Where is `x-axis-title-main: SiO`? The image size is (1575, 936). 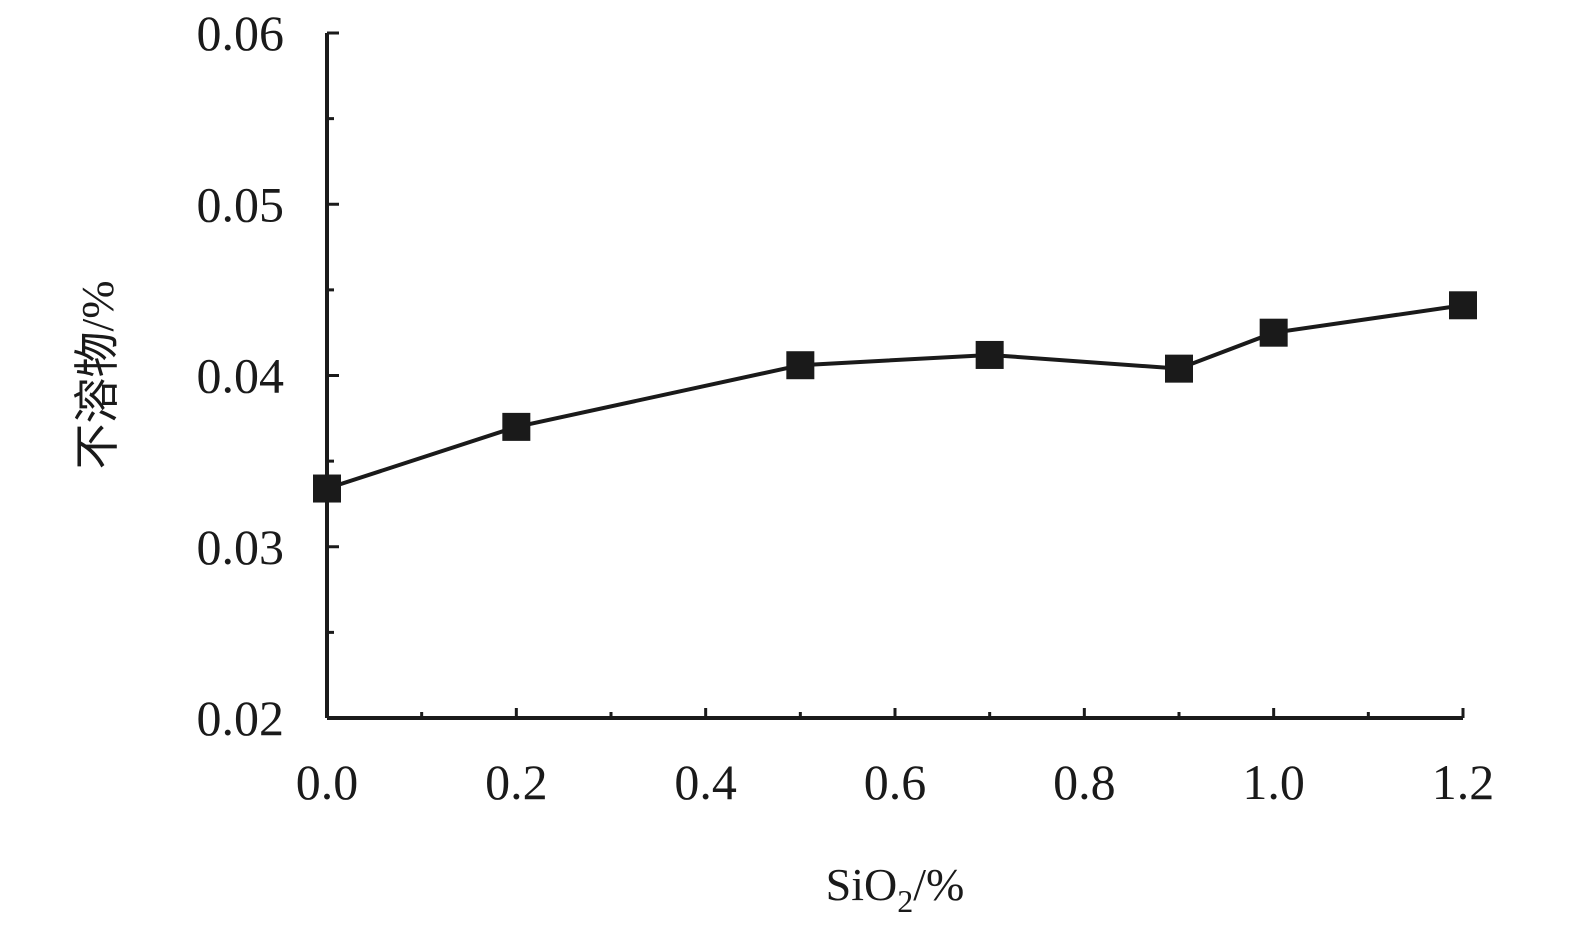
x-axis-title-main: SiO is located at coordinates (862, 884).